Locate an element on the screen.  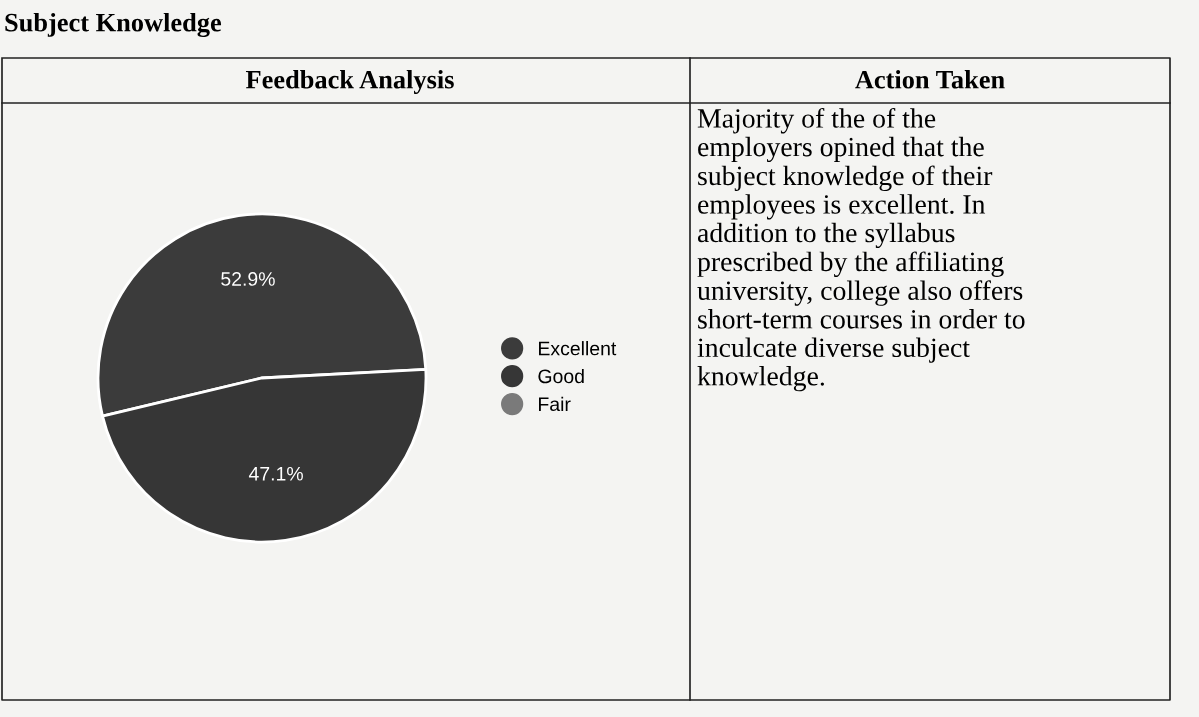
legend-label: Fair is located at coordinates (555, 404).